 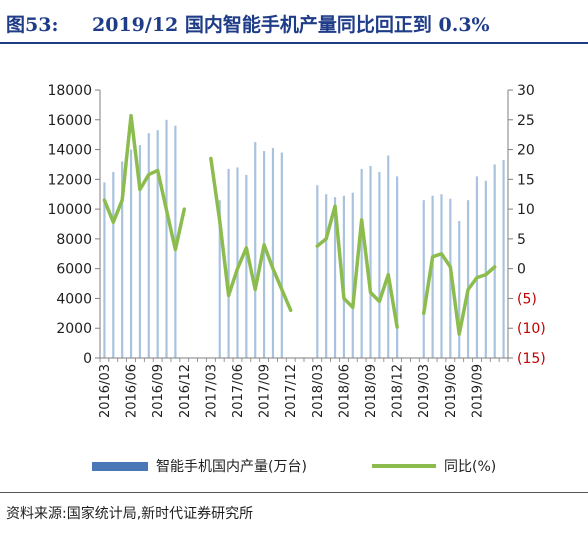 What do you see at coordinates (459, 289) in the screenshot?
I see `bar-2019/07` at bounding box center [459, 289].